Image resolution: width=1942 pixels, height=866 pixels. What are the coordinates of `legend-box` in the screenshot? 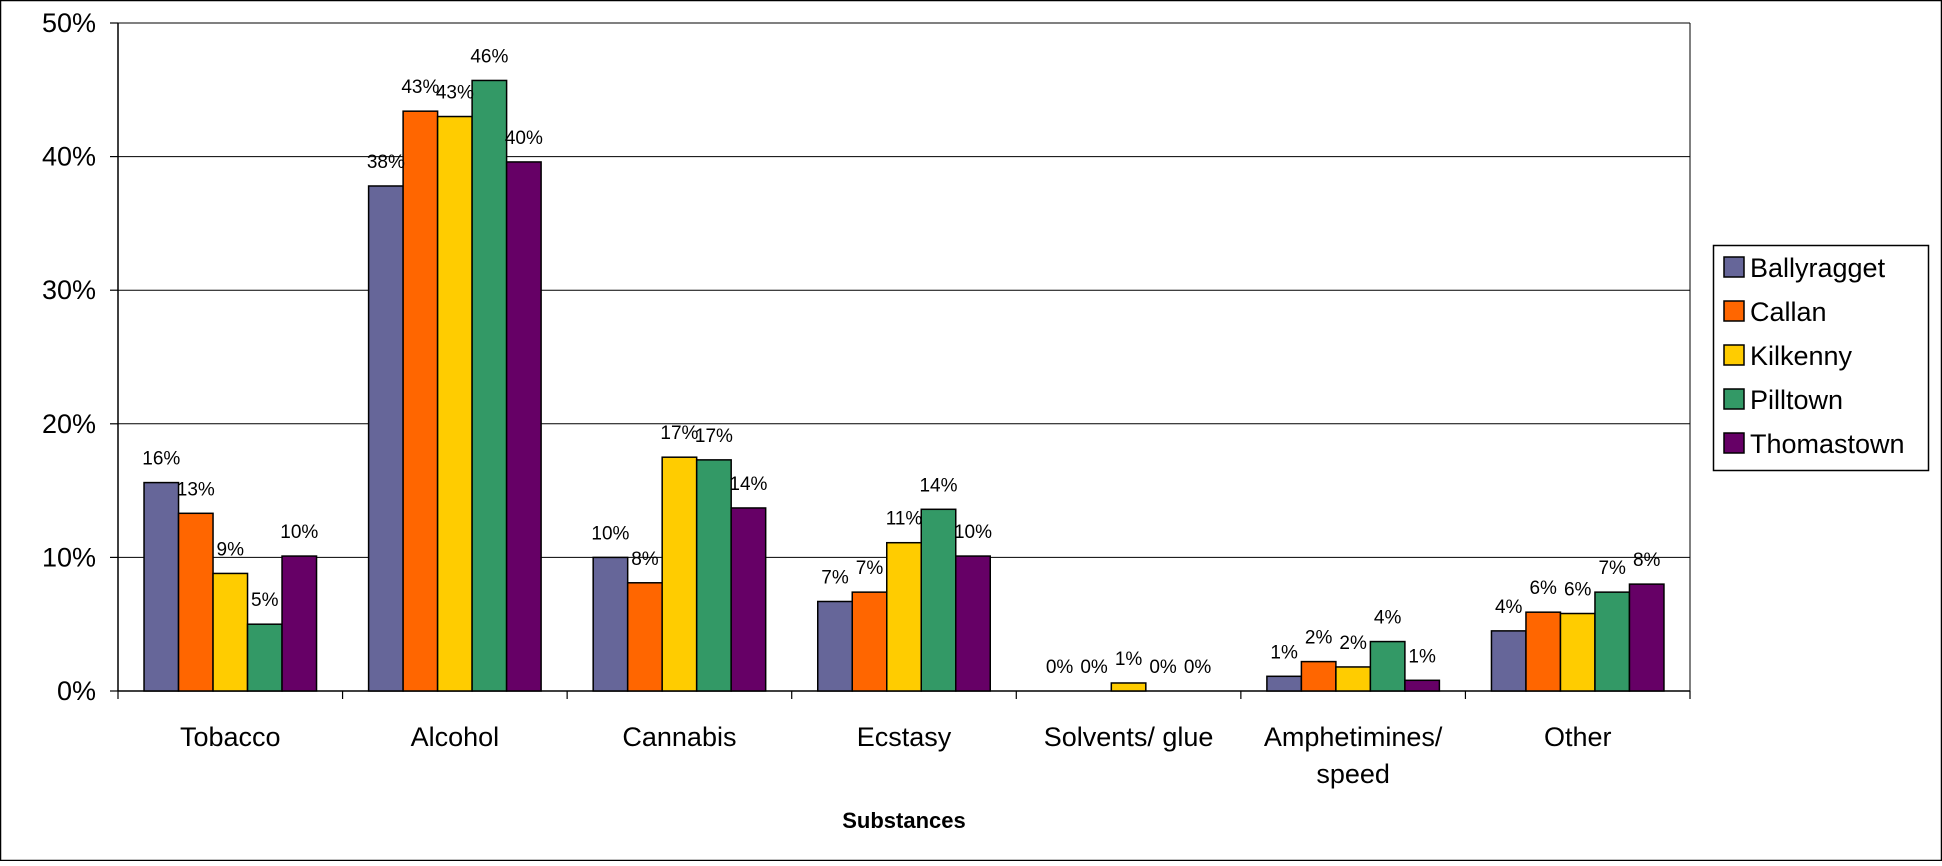 It's located at (1821, 358).